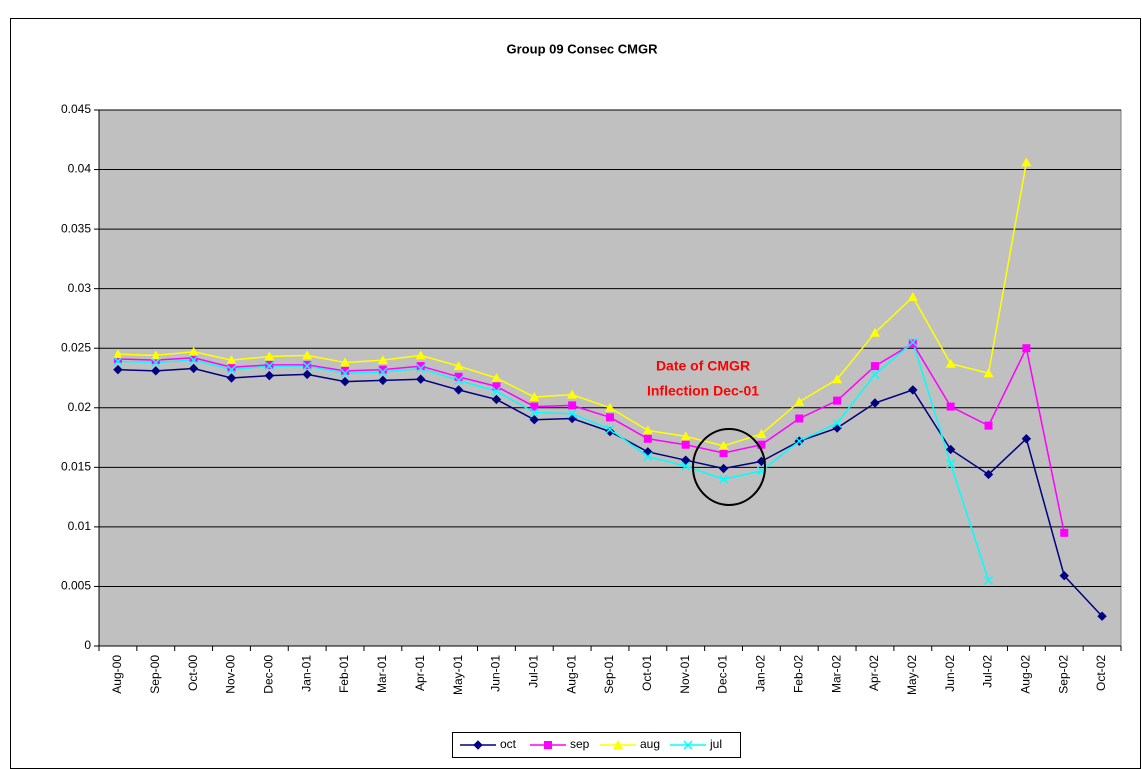  What do you see at coordinates (382, 674) in the screenshot?
I see `x-tick-label: Mar-01` at bounding box center [382, 674].